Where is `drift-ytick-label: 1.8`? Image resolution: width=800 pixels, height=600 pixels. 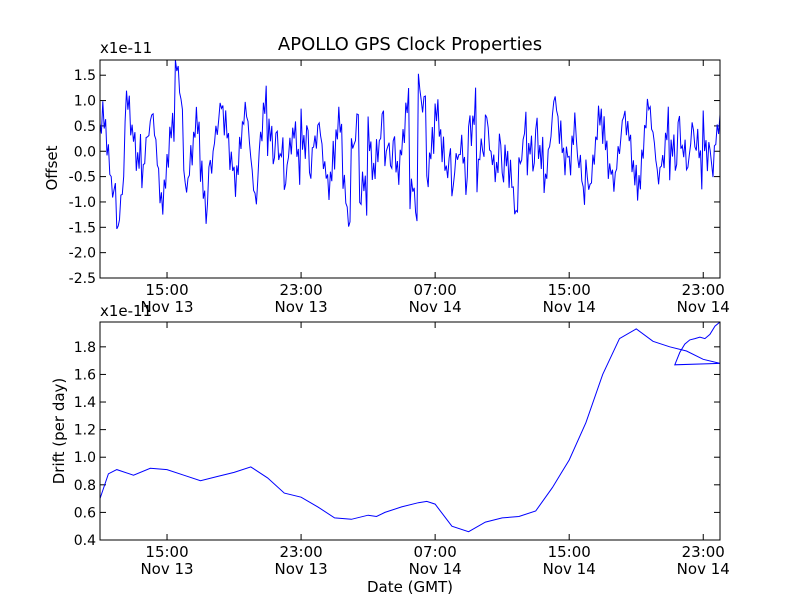 drift-ytick-label: 1.8 is located at coordinates (85, 348).